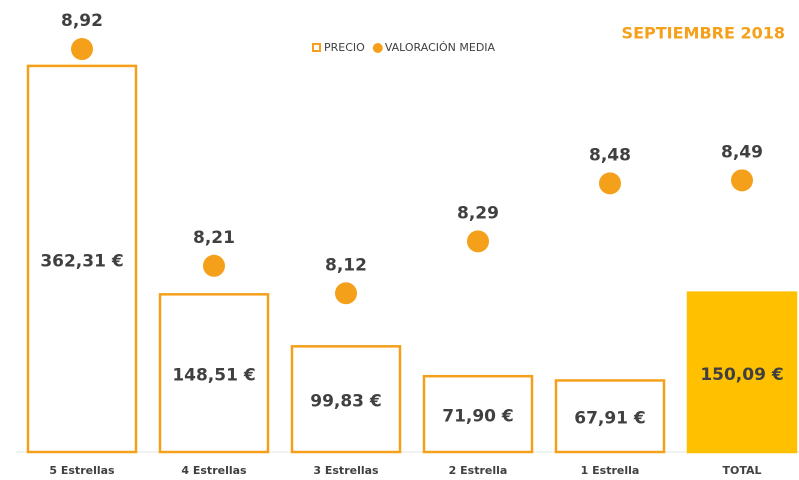 The height and width of the screenshot is (480, 799). What do you see at coordinates (703, 33) in the screenshot?
I see `chart-title: SEPTIEMBRE 2018` at bounding box center [703, 33].